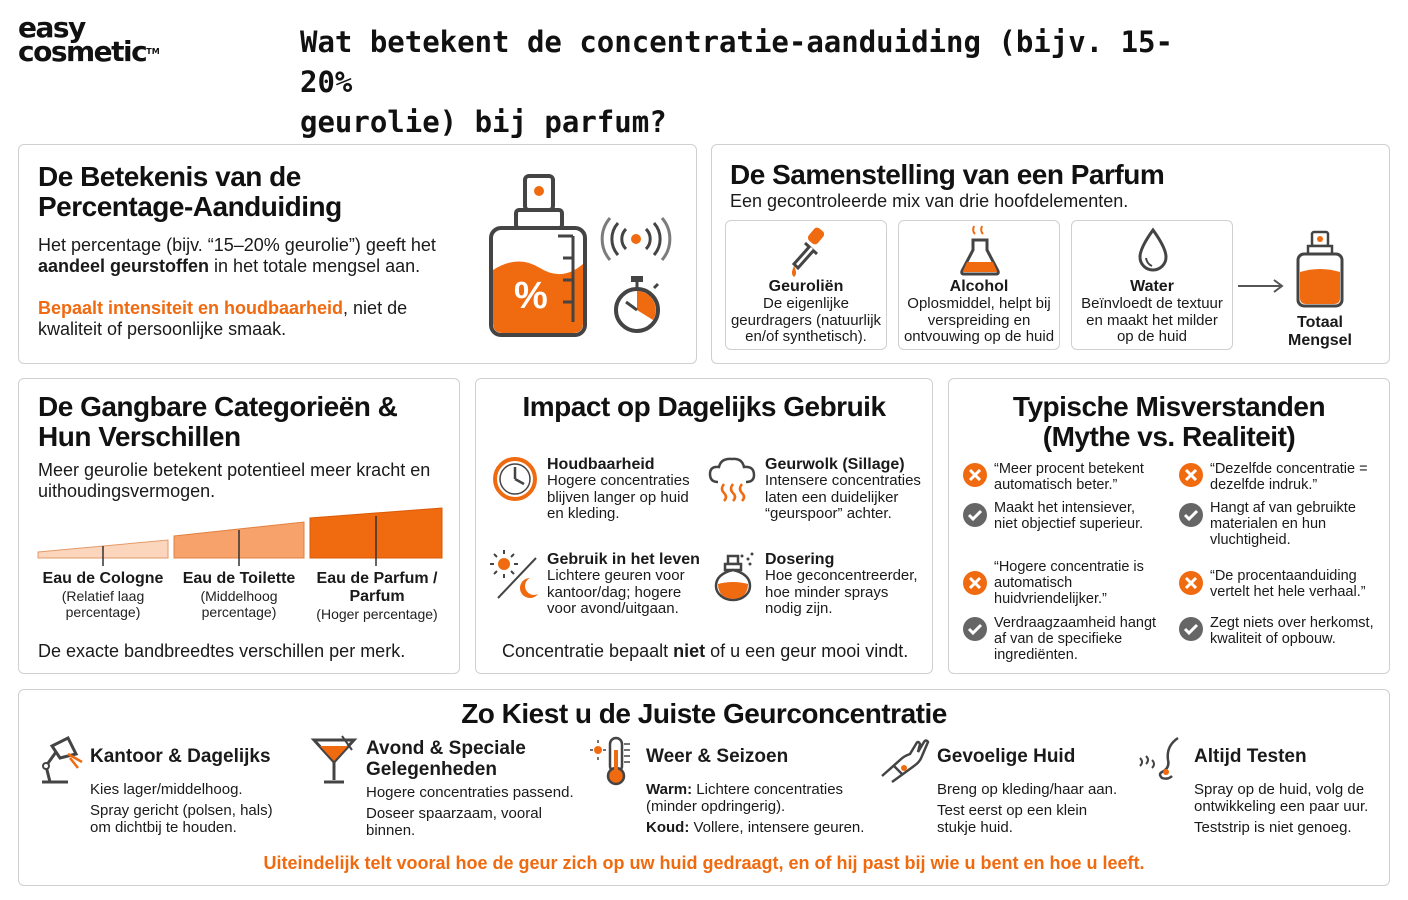 The height and width of the screenshot is (900, 1408). I want to click on category-toilette: Eau de Toilette (Middelhoog percentage), so click(239, 595).